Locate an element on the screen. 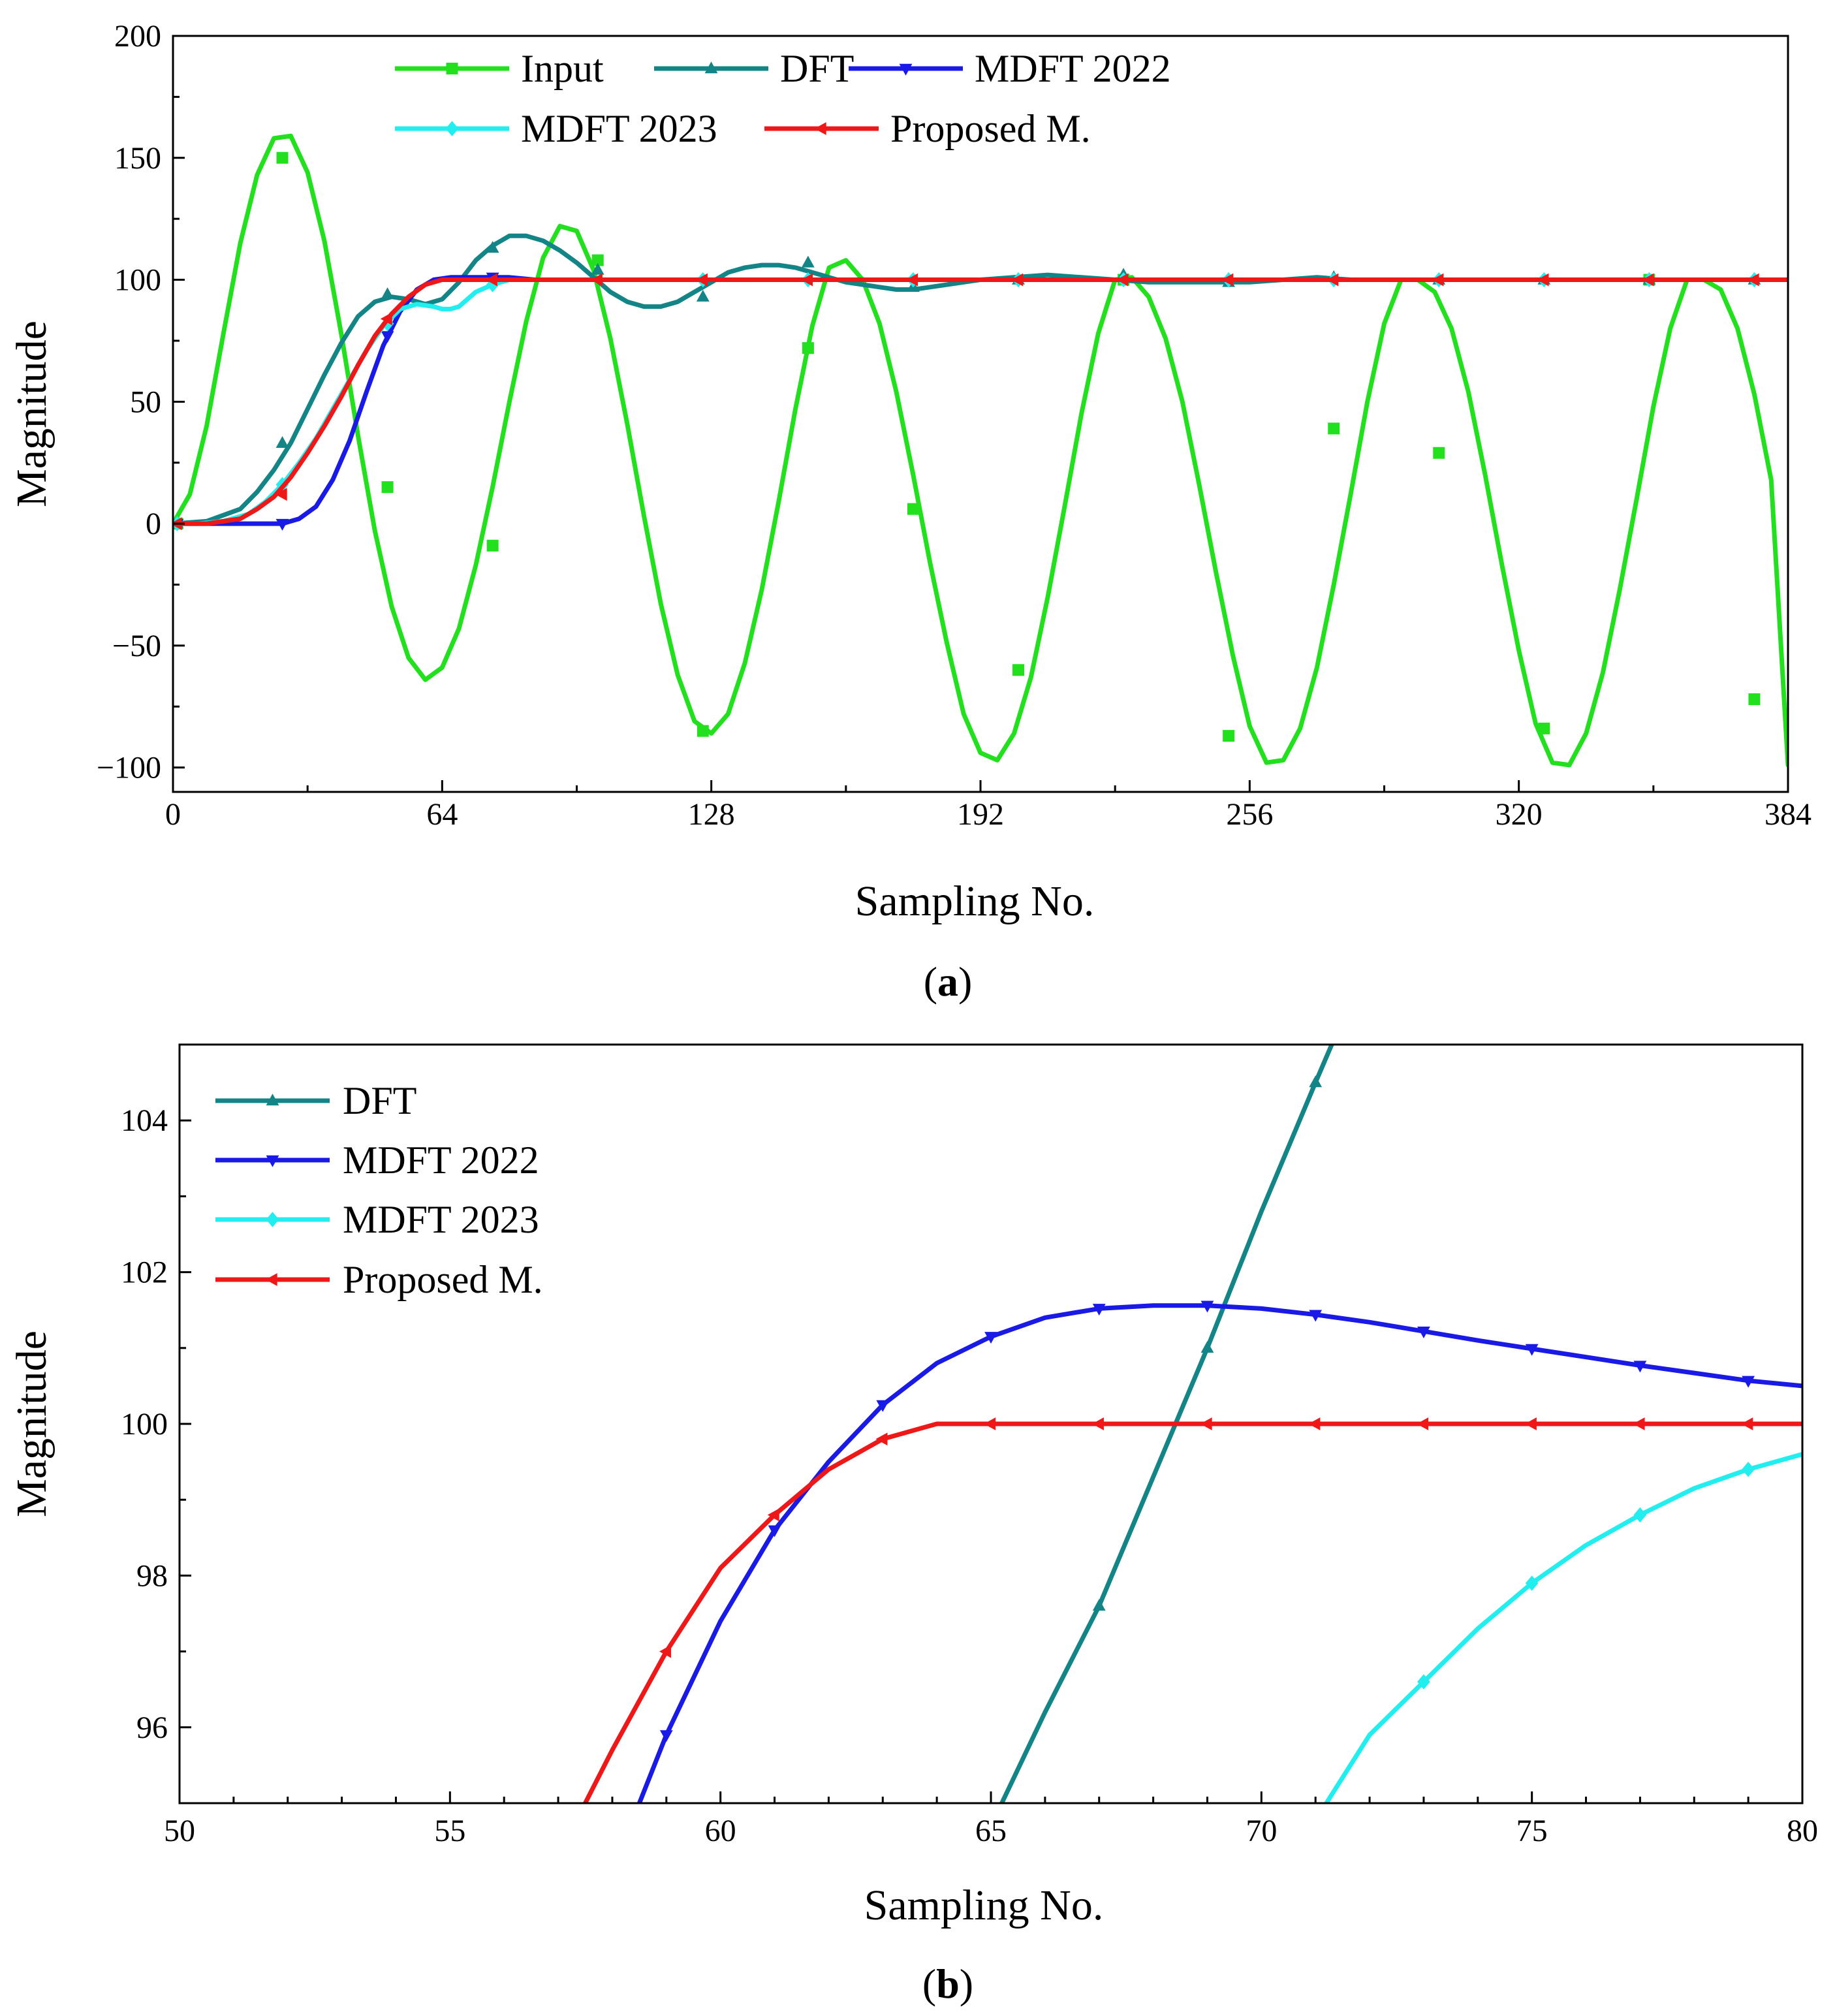  panel-a-legend-marker-dft is located at coordinates (711, 67).